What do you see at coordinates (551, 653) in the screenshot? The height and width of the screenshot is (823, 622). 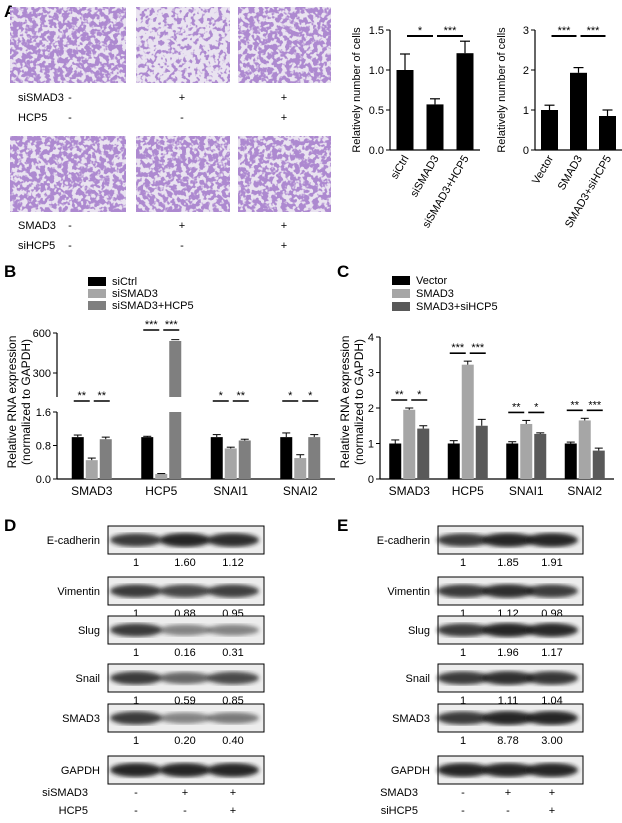 I see `quantification-value: 1.17` at bounding box center [551, 653].